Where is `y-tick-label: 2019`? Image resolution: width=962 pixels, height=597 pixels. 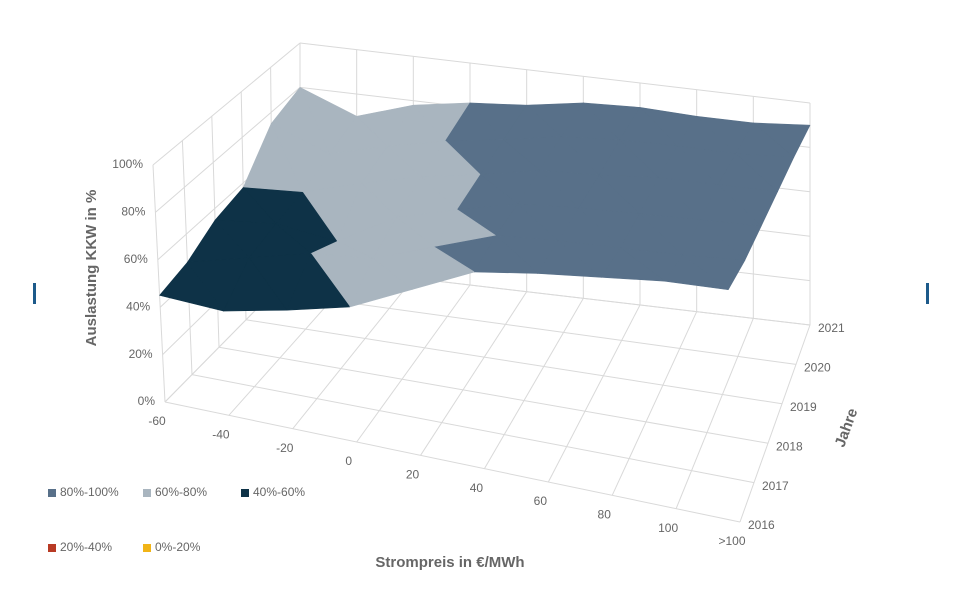
y-tick-label: 2019 is located at coordinates (803, 407).